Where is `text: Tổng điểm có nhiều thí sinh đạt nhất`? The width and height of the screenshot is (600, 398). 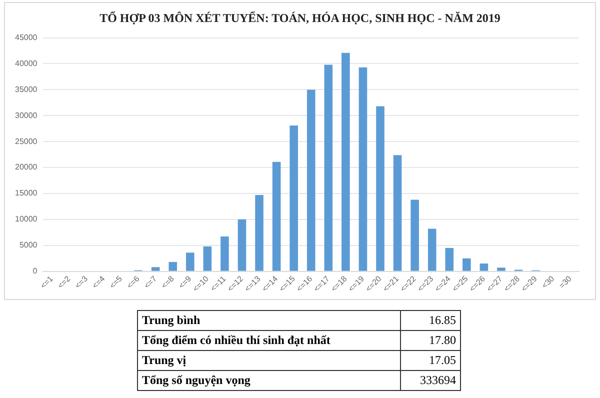
text: Tổng điểm có nhiều thí sinh đạt nhất is located at coordinates (269, 340).